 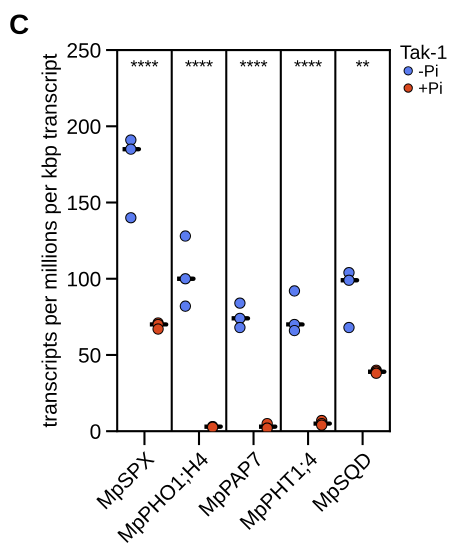 What do you see at coordinates (51, 241) in the screenshot?
I see `y-axis-title: transcripts per millions per kbp transcript` at bounding box center [51, 241].